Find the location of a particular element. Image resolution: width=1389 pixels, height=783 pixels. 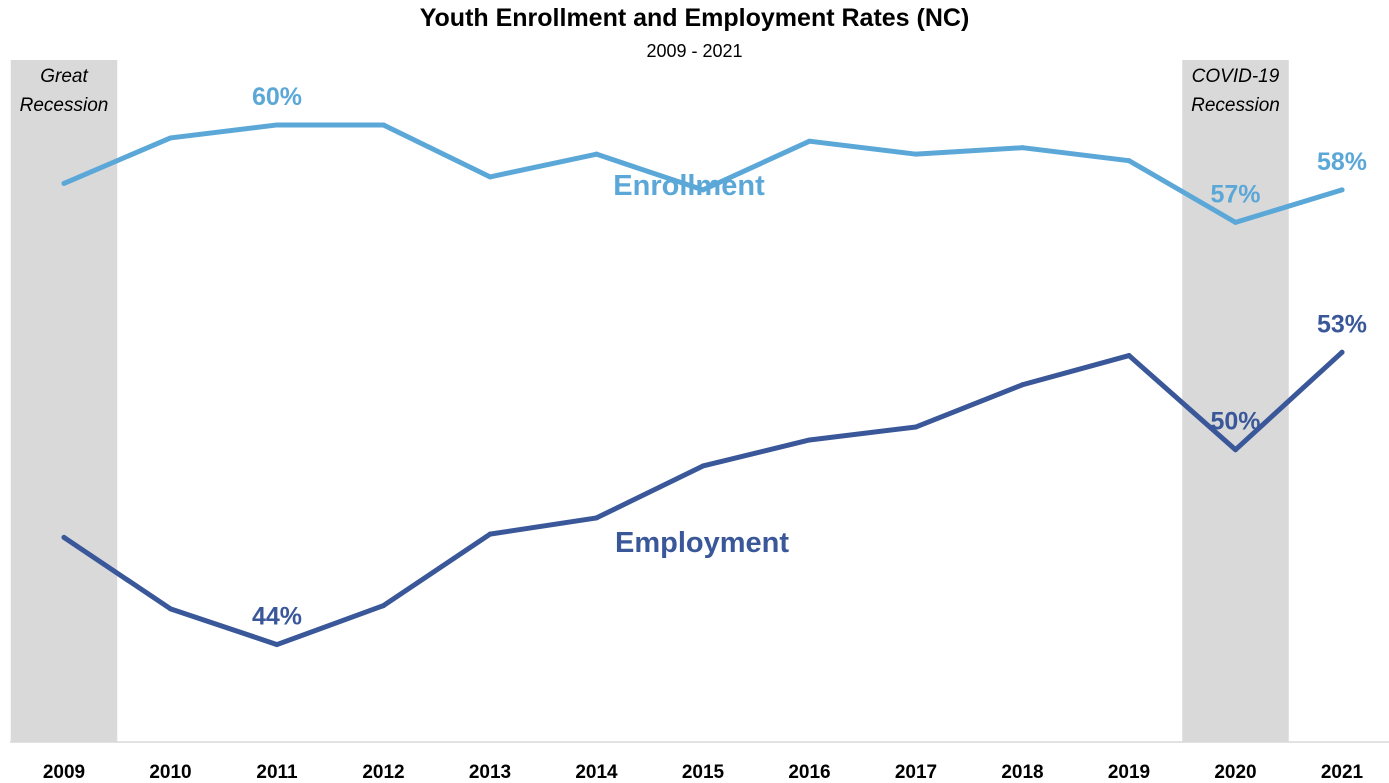

x-tick-label: 2016 is located at coordinates (809, 772).